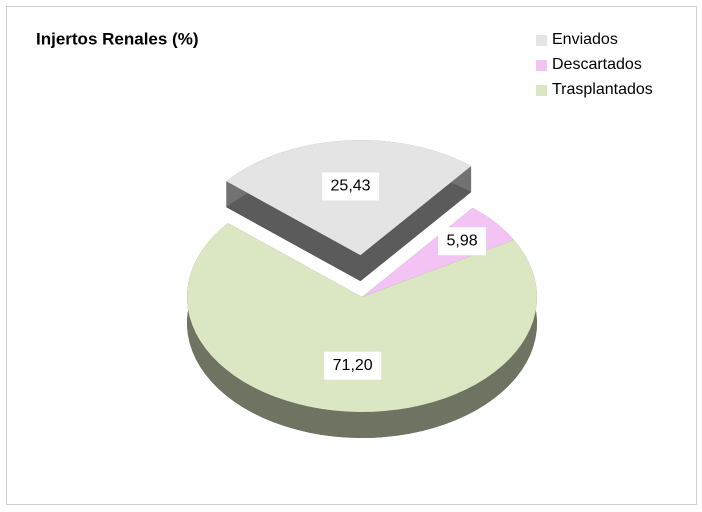 This screenshot has height=512, width=702. I want to click on data-label: 25,43, so click(351, 186).